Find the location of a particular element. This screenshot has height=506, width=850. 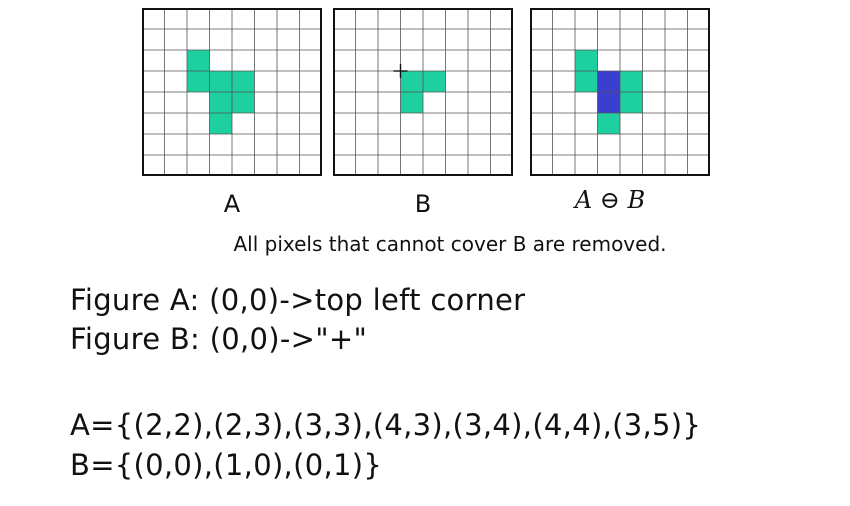

grid-b is located at coordinates (423, 92).